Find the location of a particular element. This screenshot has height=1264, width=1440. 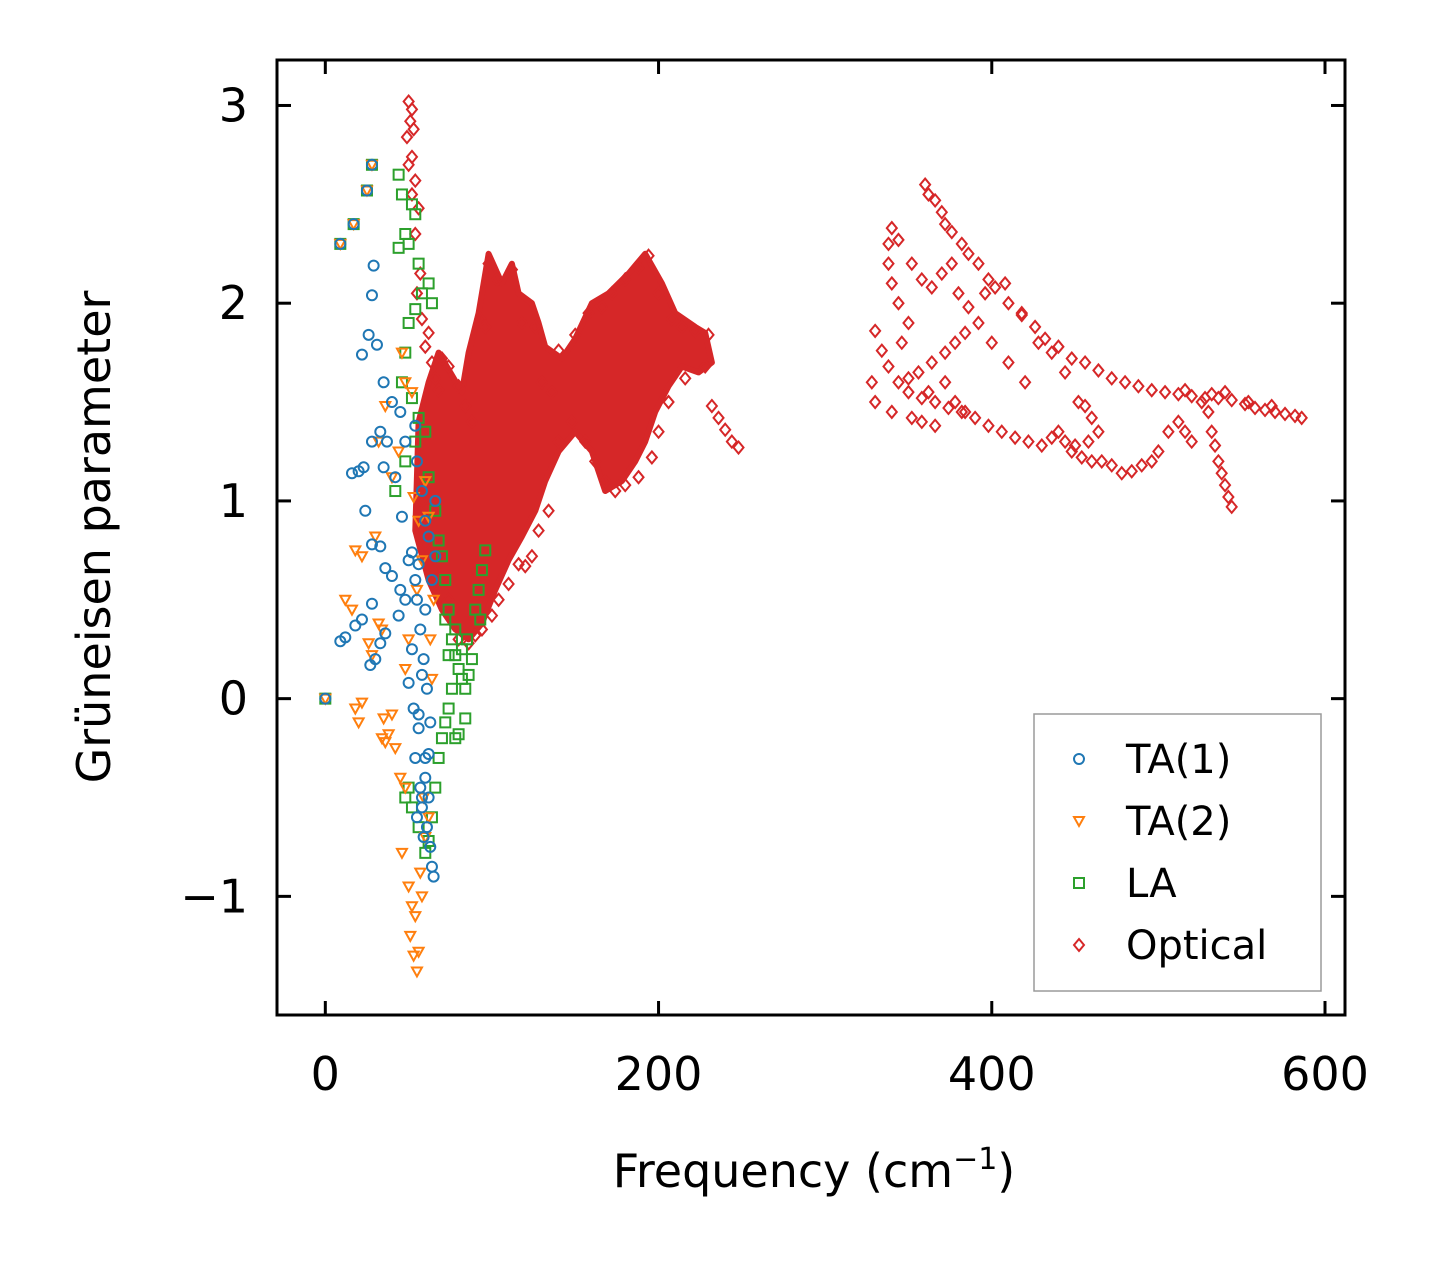

x-axis-title-suffix: ) is located at coordinates (1006, 1171).